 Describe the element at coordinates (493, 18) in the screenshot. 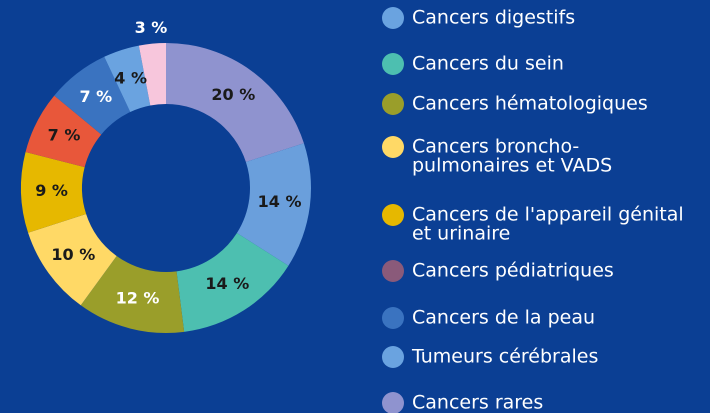

I see `legend-label: Cancers digestifs` at that location.